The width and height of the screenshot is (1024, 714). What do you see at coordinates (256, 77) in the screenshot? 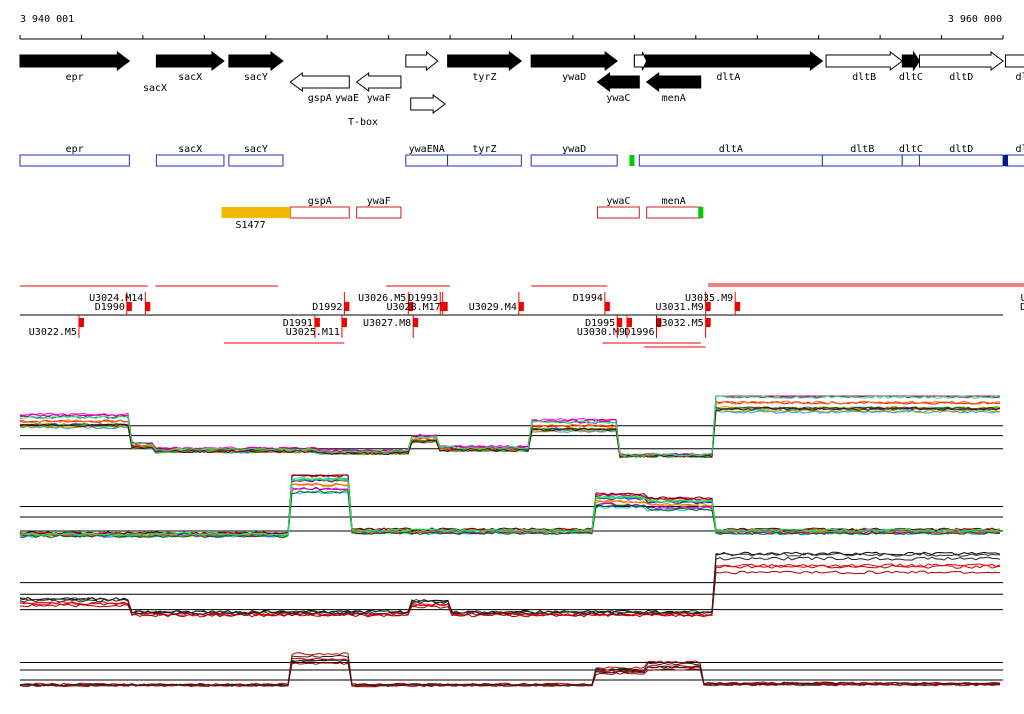
I see `gene-forward-sacY-label: sacY` at bounding box center [256, 77].